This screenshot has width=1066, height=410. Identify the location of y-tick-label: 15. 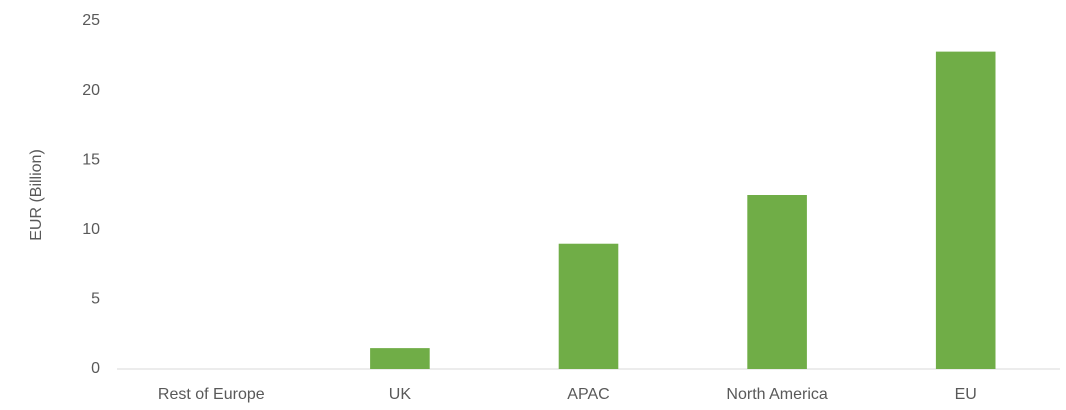
(91, 159).